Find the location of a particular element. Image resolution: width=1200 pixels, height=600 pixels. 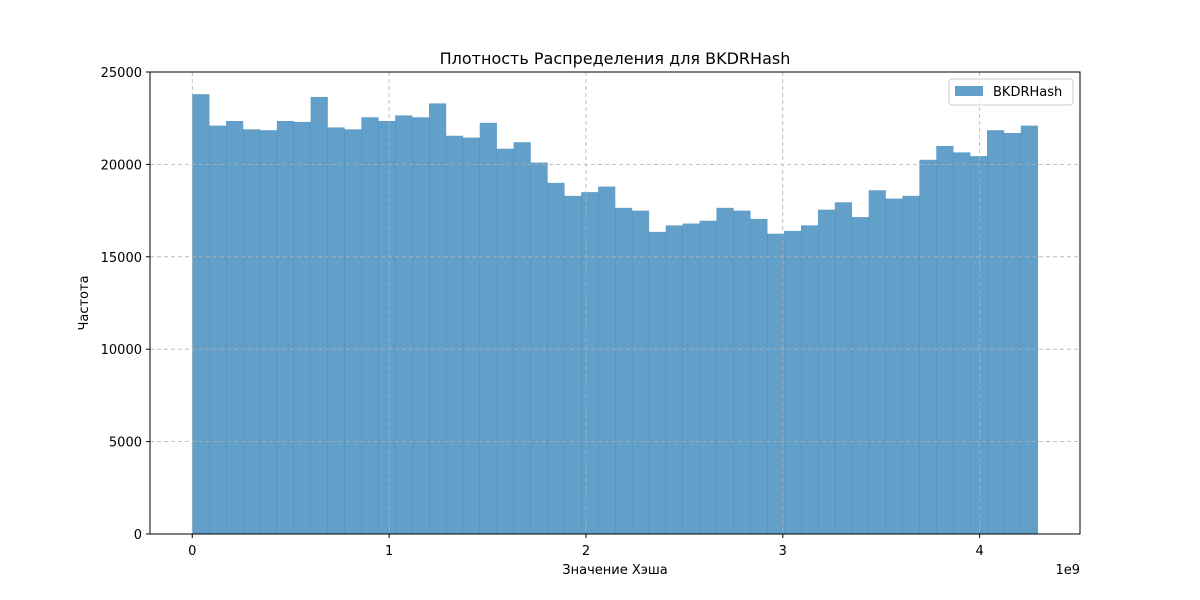

x-tick-label: 1 is located at coordinates (389, 551).